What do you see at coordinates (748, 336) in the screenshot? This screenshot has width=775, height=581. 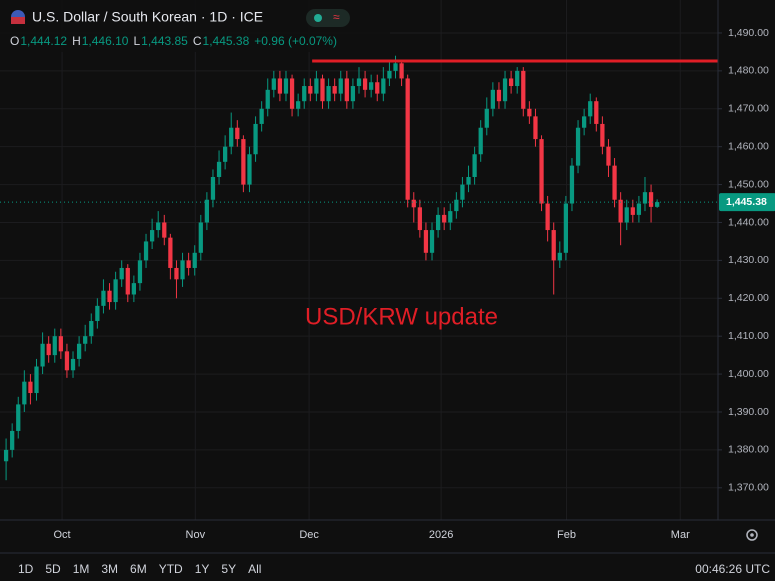 I see `y-tick-label: 1,410.00` at bounding box center [748, 336].